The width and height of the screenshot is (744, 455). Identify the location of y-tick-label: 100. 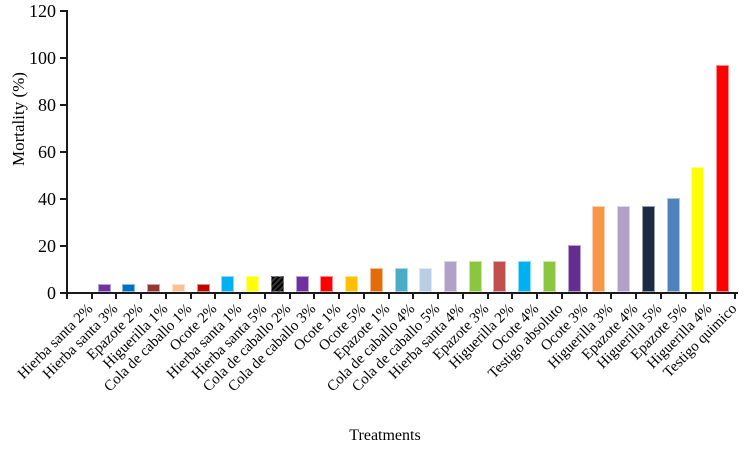
(42, 58).